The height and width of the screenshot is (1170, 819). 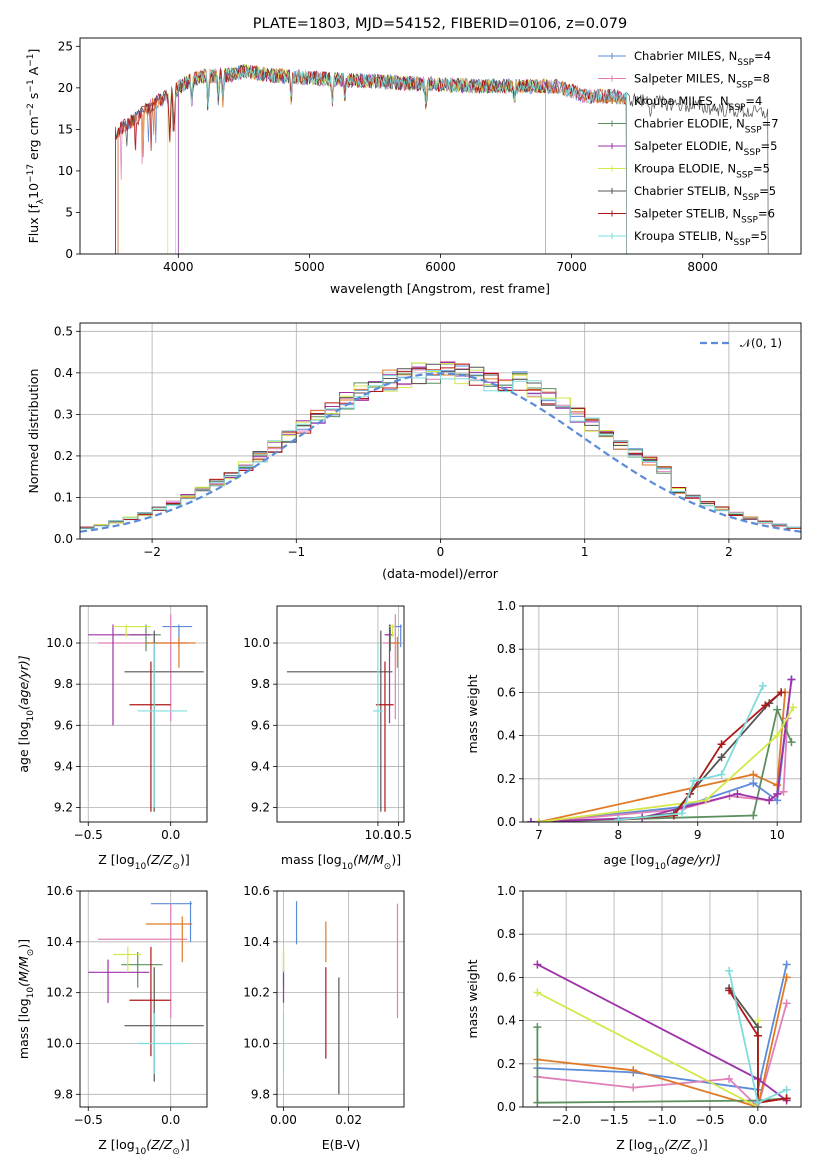 I want to click on age-vs-z-xtick-label: 0.0, so click(x=170, y=835).